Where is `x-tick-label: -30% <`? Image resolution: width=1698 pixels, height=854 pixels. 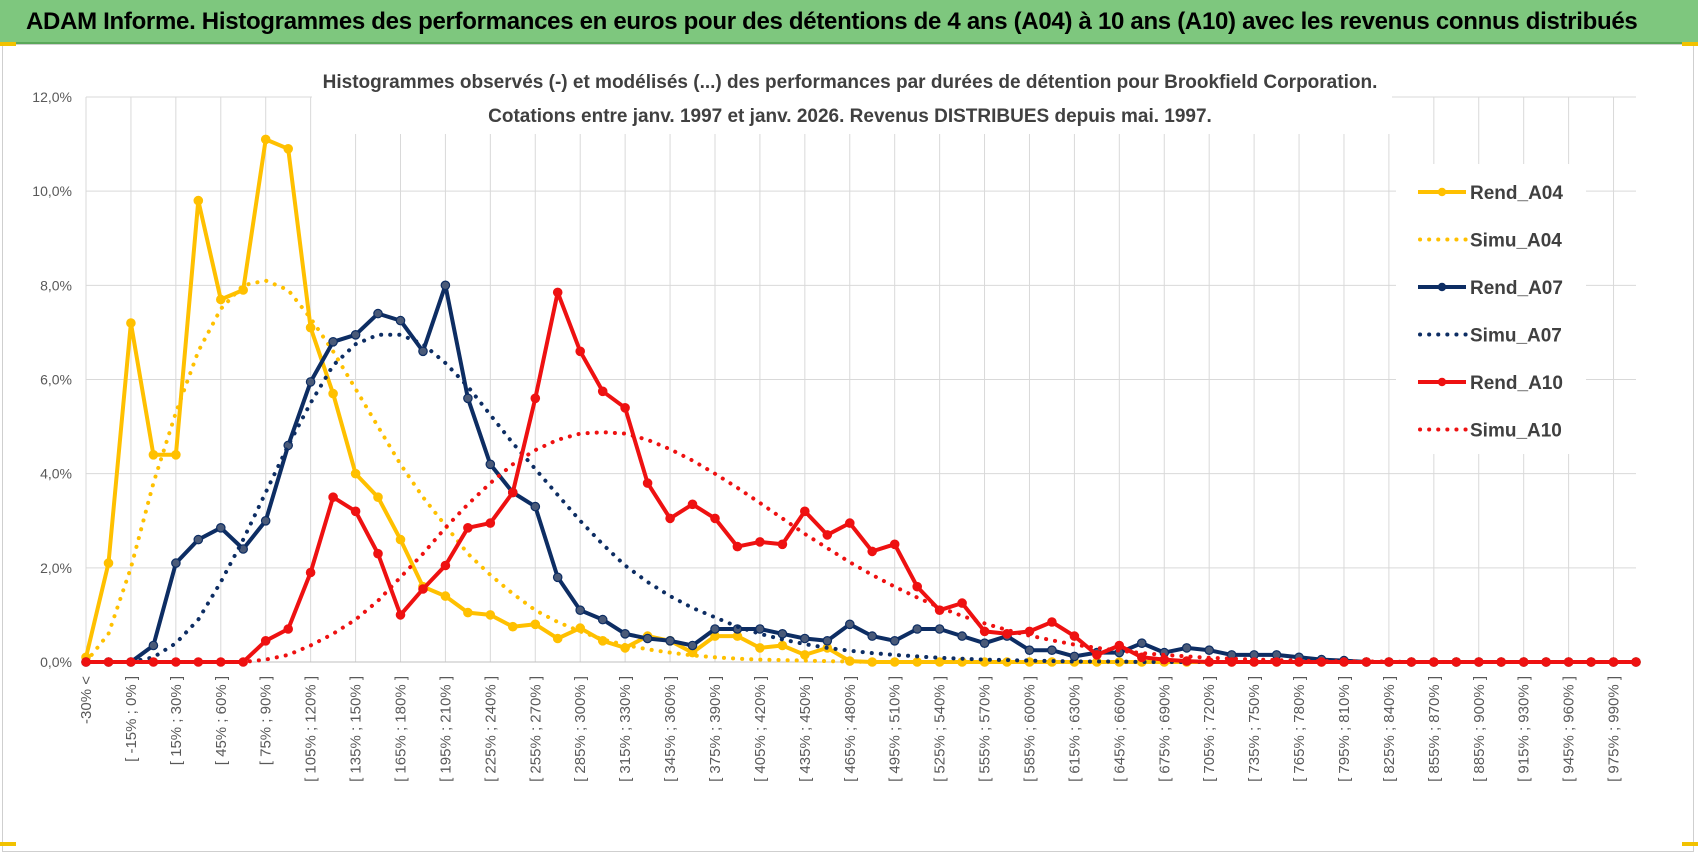
x-tick-label: -30% < is located at coordinates (86, 700).